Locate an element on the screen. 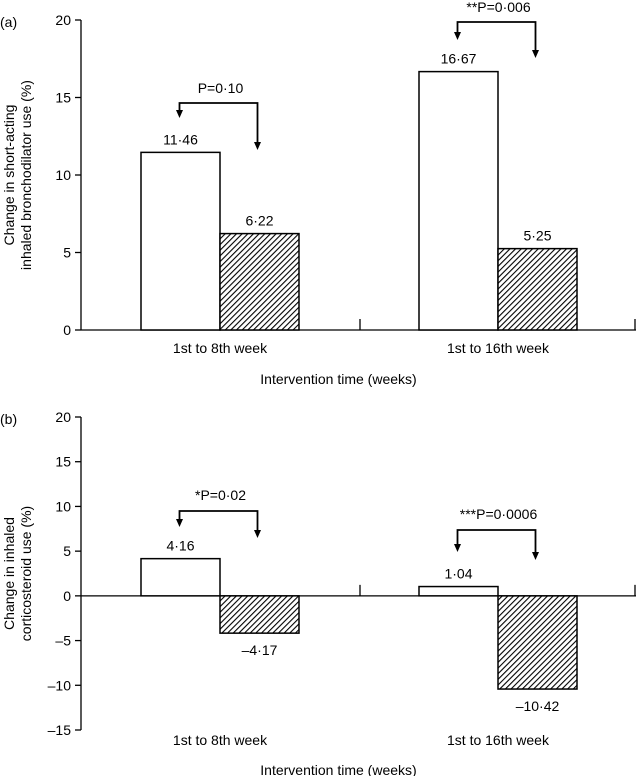 The width and height of the screenshot is (638, 776). data-label: –10·42 is located at coordinates (538, 706).